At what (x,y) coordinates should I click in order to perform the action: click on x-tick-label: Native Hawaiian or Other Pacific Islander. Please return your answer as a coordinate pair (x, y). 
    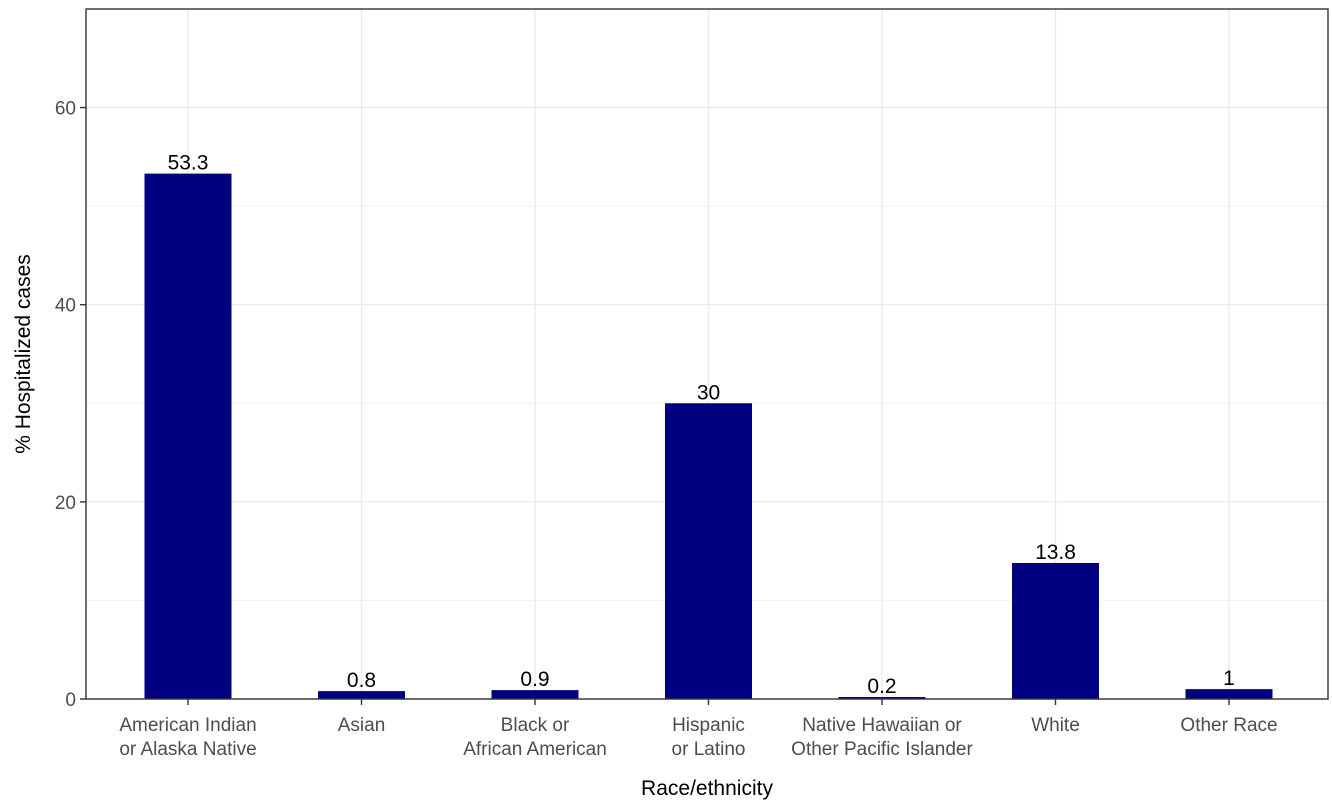
    Looking at the image, I should click on (882, 737).